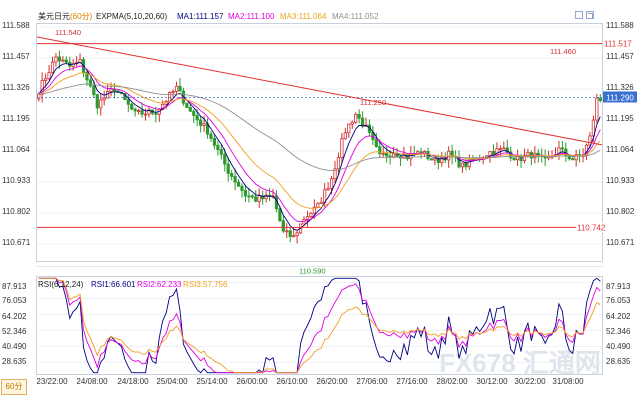 This screenshot has width=640, height=400. What do you see at coordinates (530, 381) in the screenshot?
I see `x-tick-label: 30/22:00` at bounding box center [530, 381].